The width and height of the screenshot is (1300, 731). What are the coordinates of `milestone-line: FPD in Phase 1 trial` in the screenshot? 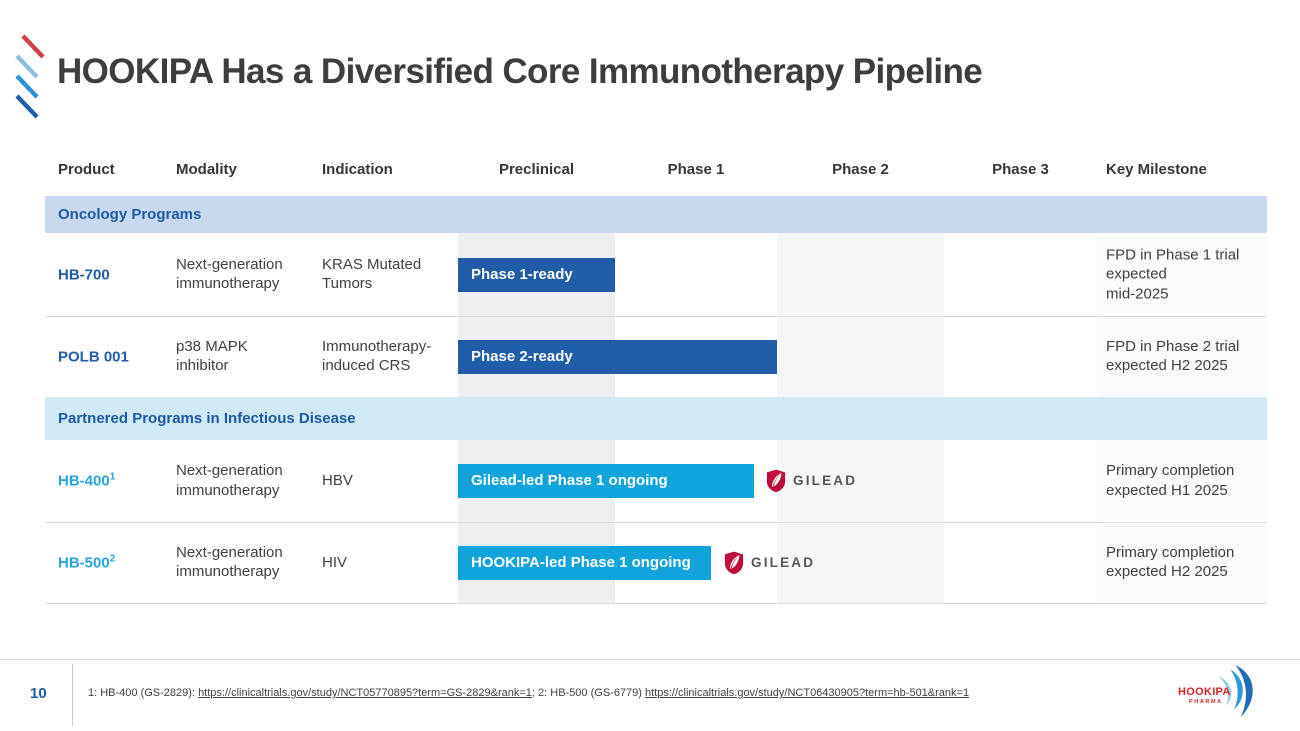 It's located at (1173, 254).